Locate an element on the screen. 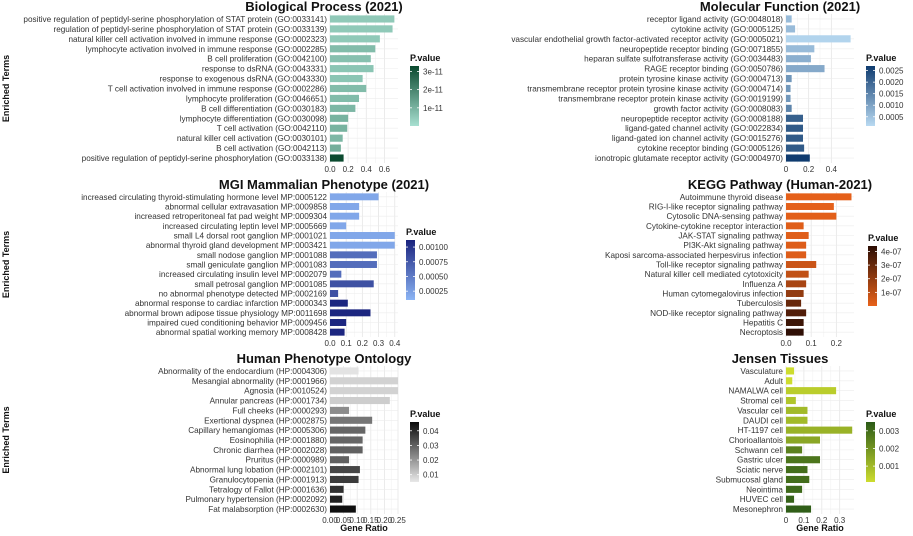 This screenshot has width=913, height=536. y-axis-label: Enriched Terms is located at coordinates (6, 264).